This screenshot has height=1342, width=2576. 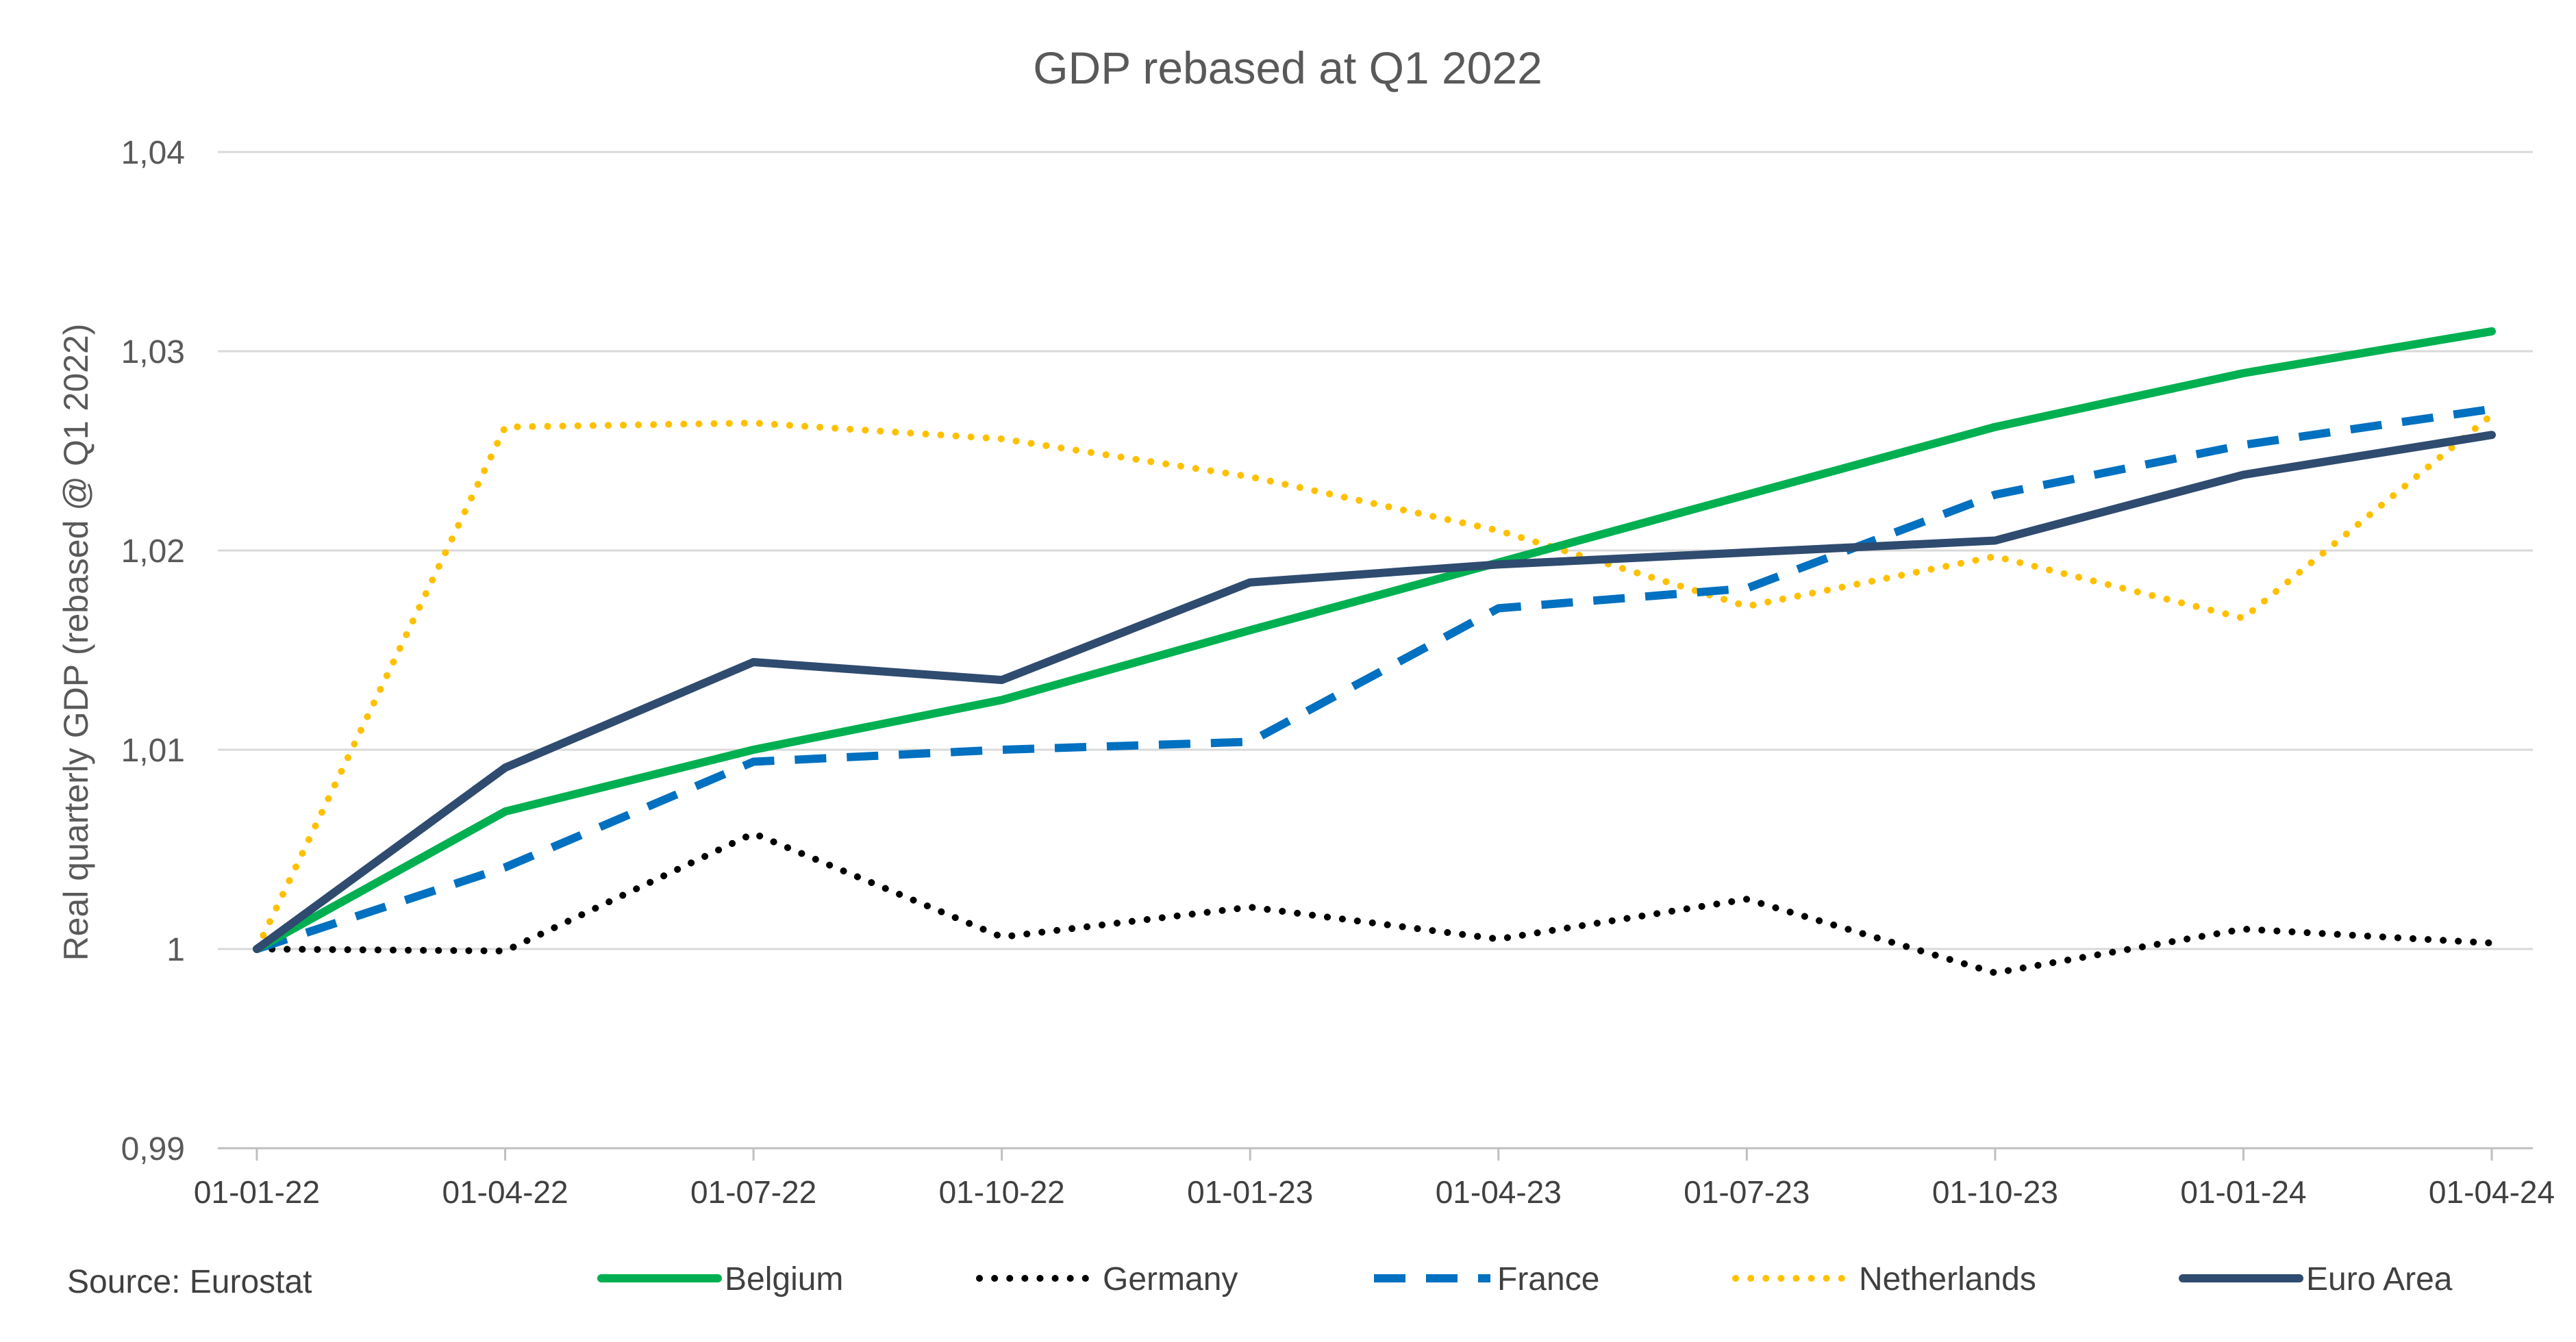 I want to click on x-tick-label: 01-04-22, so click(x=505, y=1192).